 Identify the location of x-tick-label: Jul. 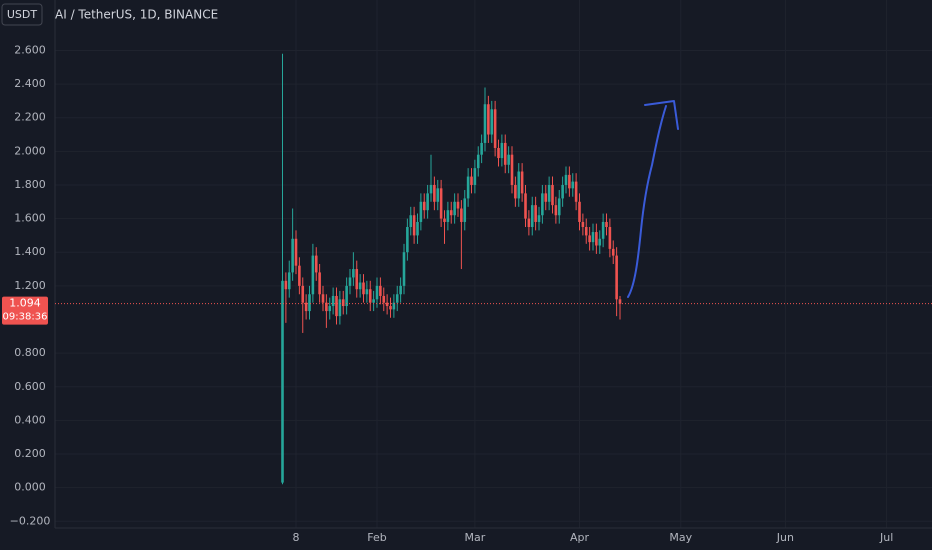
(886, 537).